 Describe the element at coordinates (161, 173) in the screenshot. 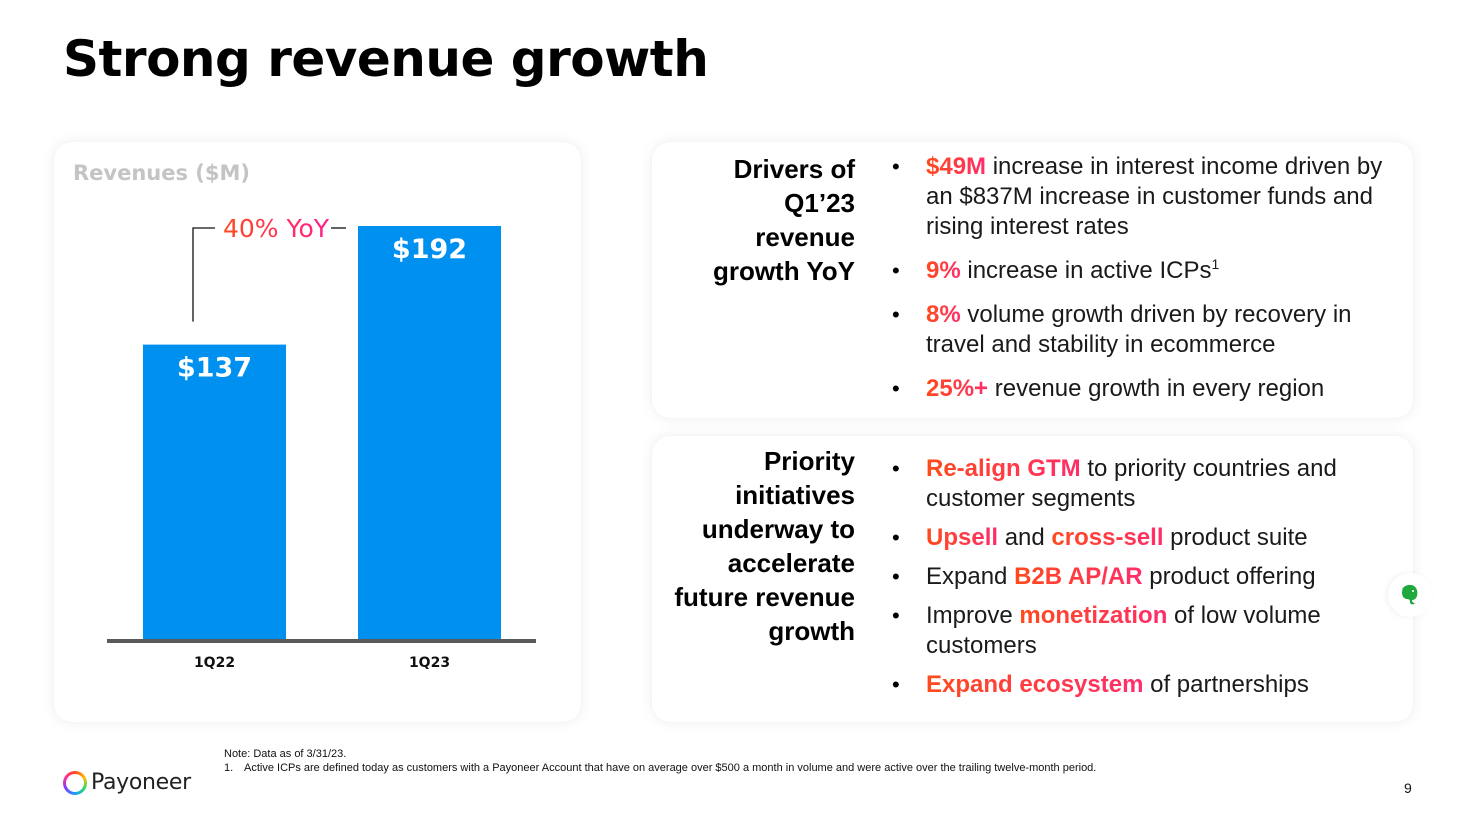

I see `chart-title: Revenues ($M)` at that location.